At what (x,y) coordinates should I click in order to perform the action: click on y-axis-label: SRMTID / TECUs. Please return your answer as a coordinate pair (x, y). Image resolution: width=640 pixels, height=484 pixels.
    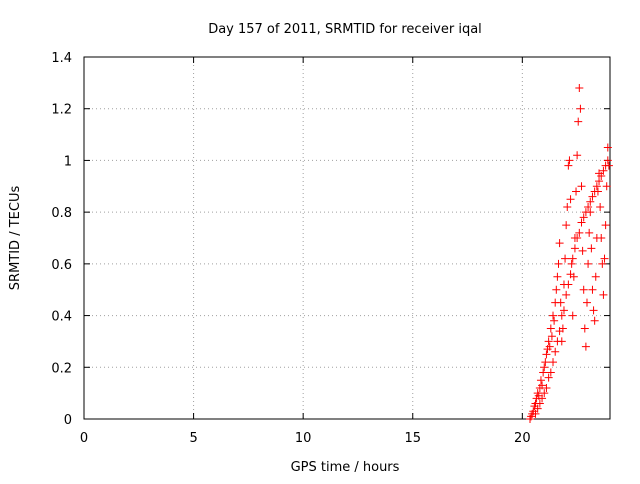
    Looking at the image, I should click on (15, 238).